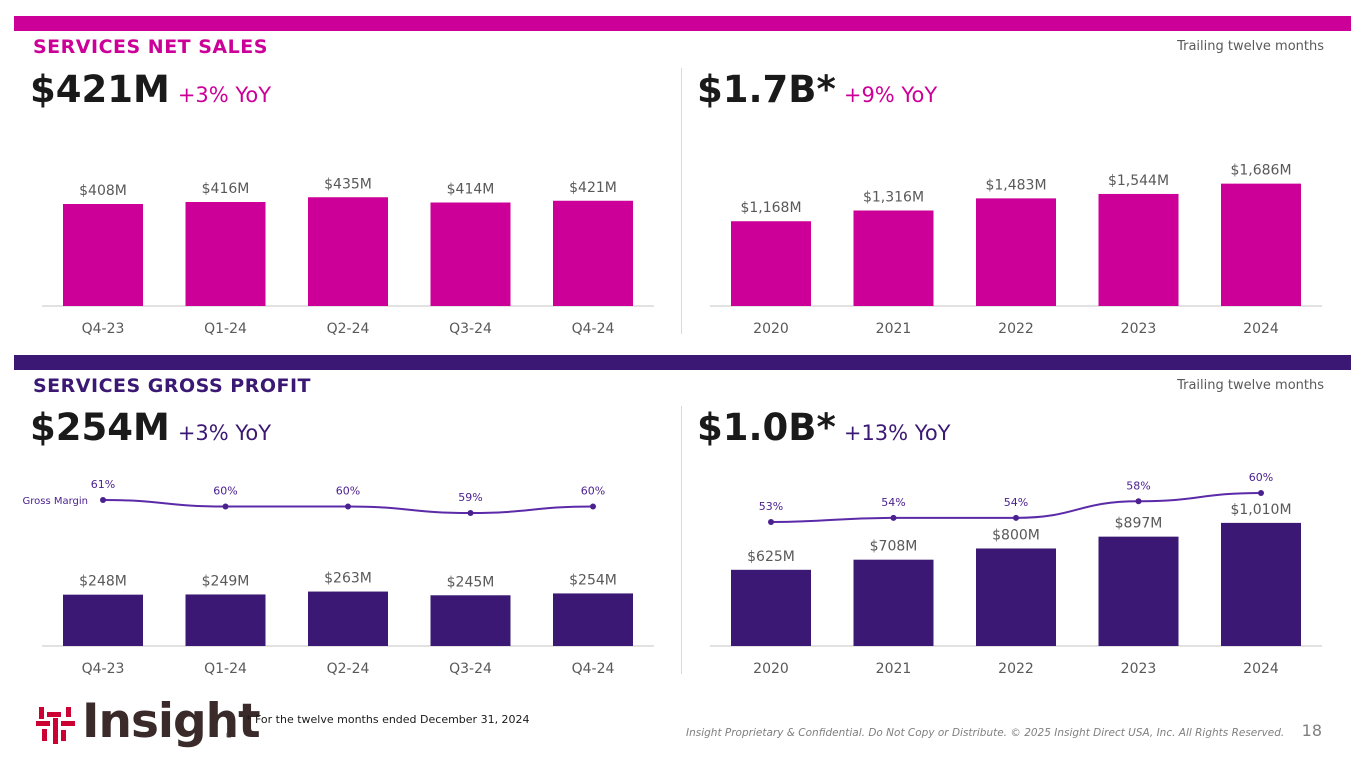 The width and height of the screenshot is (1365, 768). I want to click on insight-logo-text: Insight, so click(171, 721).